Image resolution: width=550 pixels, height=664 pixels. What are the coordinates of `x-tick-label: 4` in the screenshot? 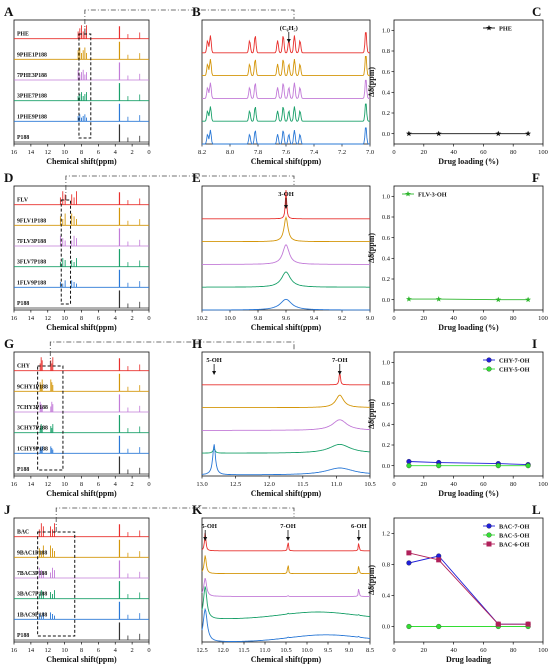 It's located at (116, 152).